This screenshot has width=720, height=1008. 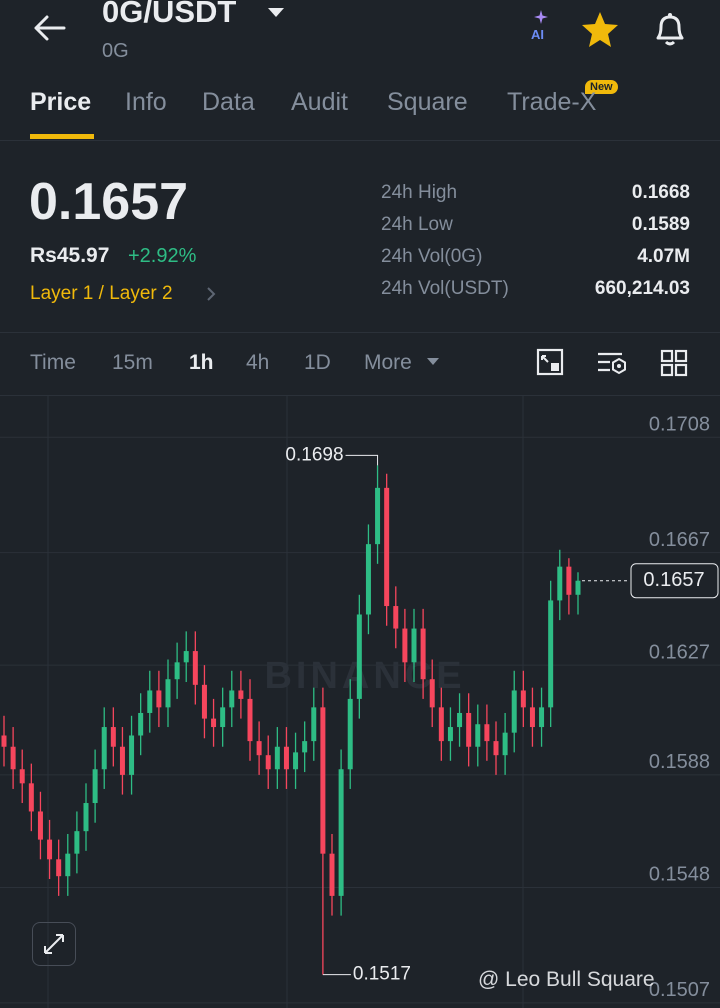 I want to click on binance-watermark: BINANCE, so click(x=364, y=676).